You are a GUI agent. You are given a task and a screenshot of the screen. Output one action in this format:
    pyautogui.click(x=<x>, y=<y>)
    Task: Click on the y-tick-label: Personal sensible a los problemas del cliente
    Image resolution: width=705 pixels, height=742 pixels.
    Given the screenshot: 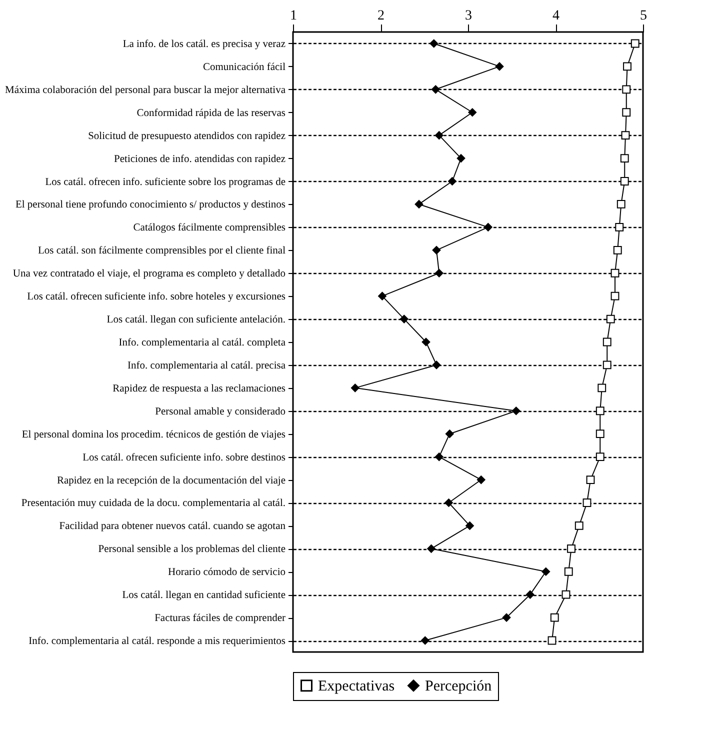 What is the action you would take?
    pyautogui.click(x=192, y=550)
    